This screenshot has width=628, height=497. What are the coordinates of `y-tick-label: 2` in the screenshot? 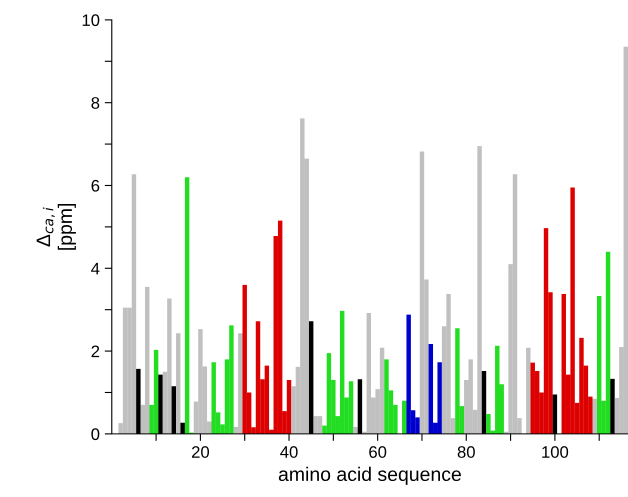 It's located at (96, 351).